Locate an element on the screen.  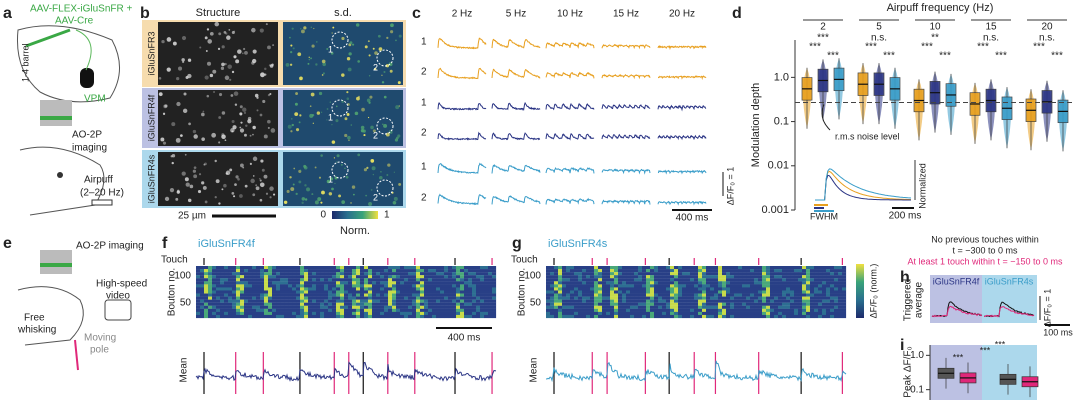
label: iGluSnFR3 is located at coordinates (151, 53).